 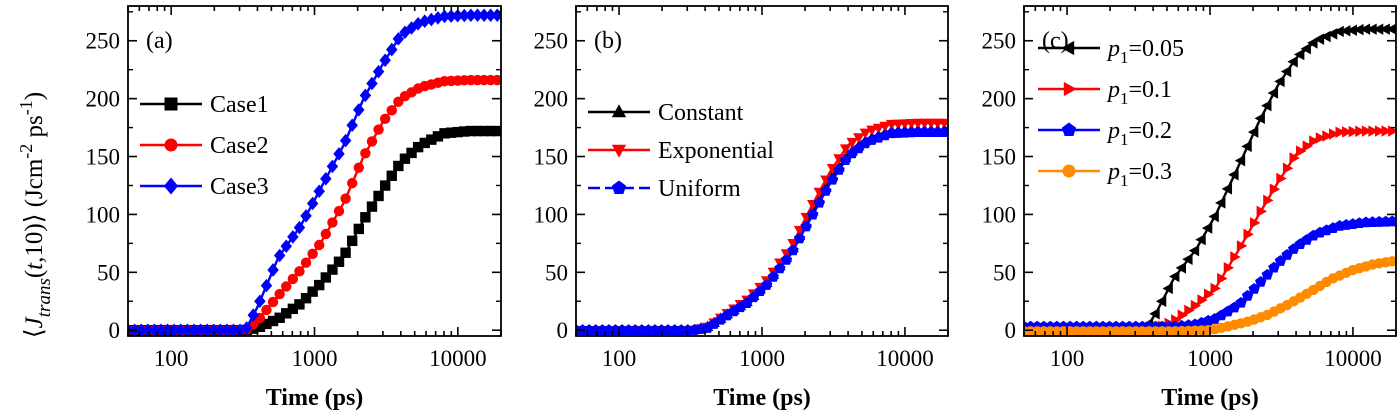 I want to click on svg-text: ⟨Jtrans(t,10)⟩ (Jcm-2 ps-1), so click(x=35, y=215).